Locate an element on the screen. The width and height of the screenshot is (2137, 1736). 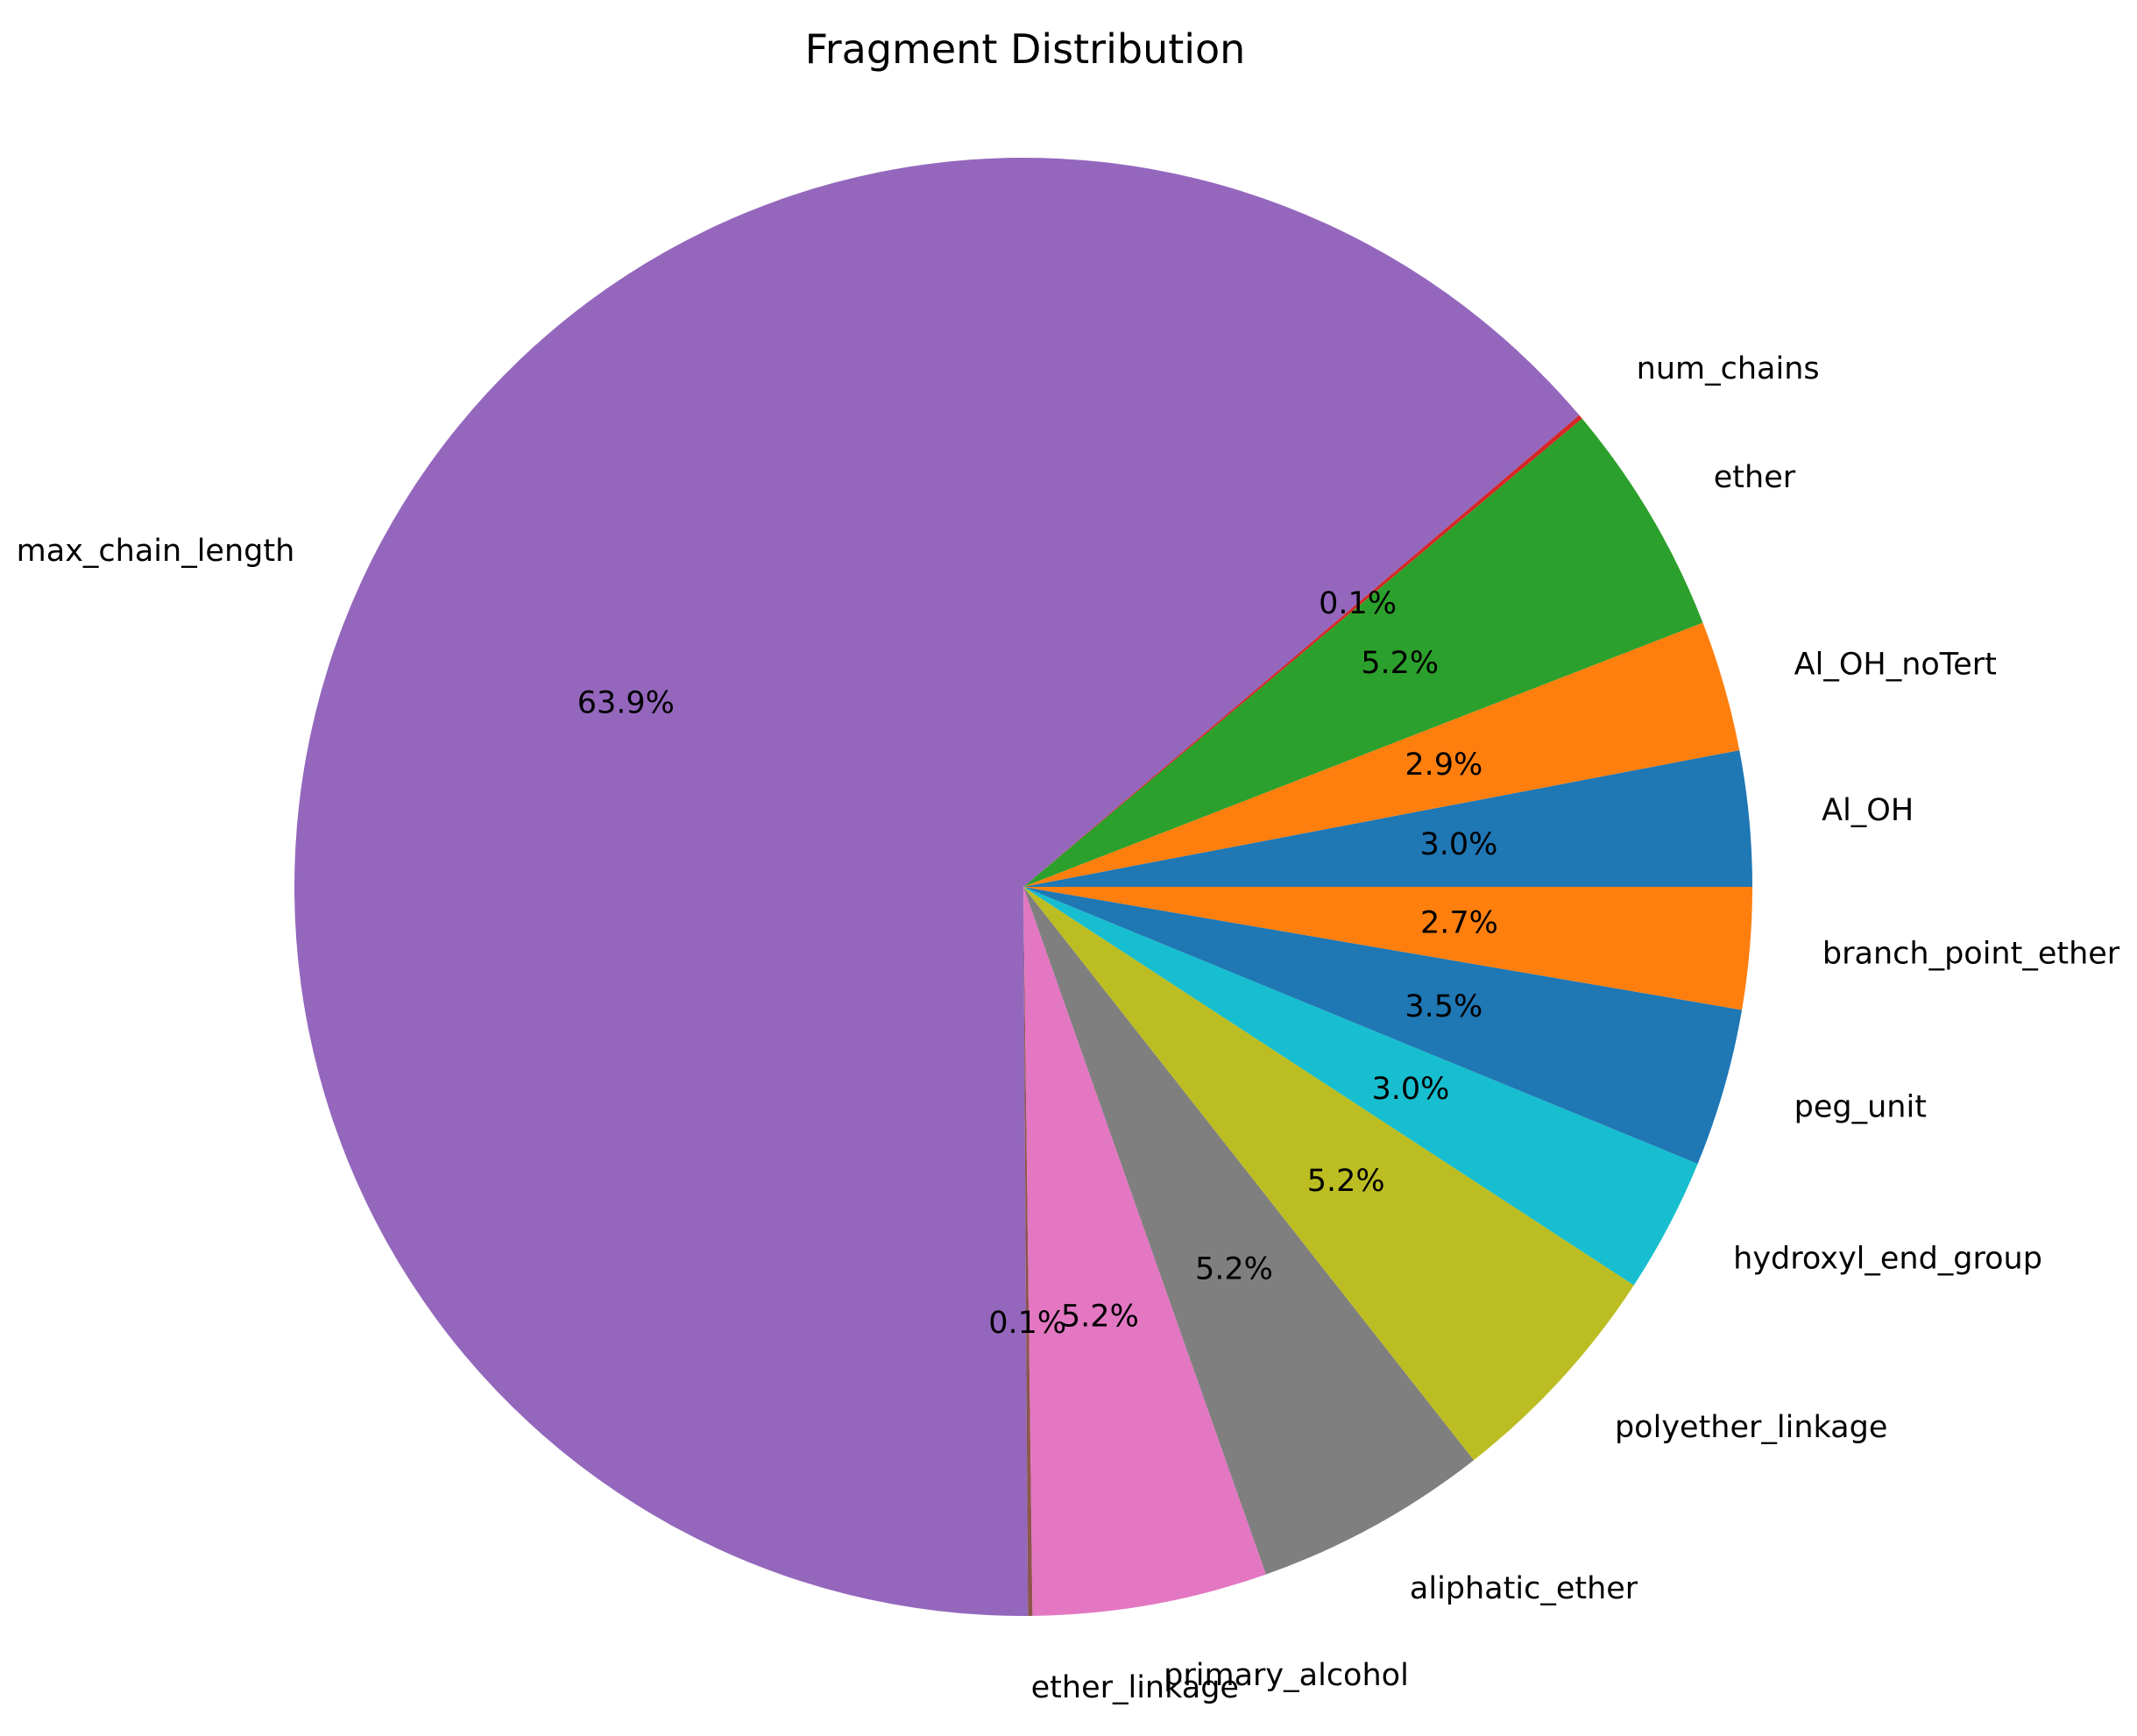
slice-label-al-oh: Al_OH is located at coordinates (1868, 810).